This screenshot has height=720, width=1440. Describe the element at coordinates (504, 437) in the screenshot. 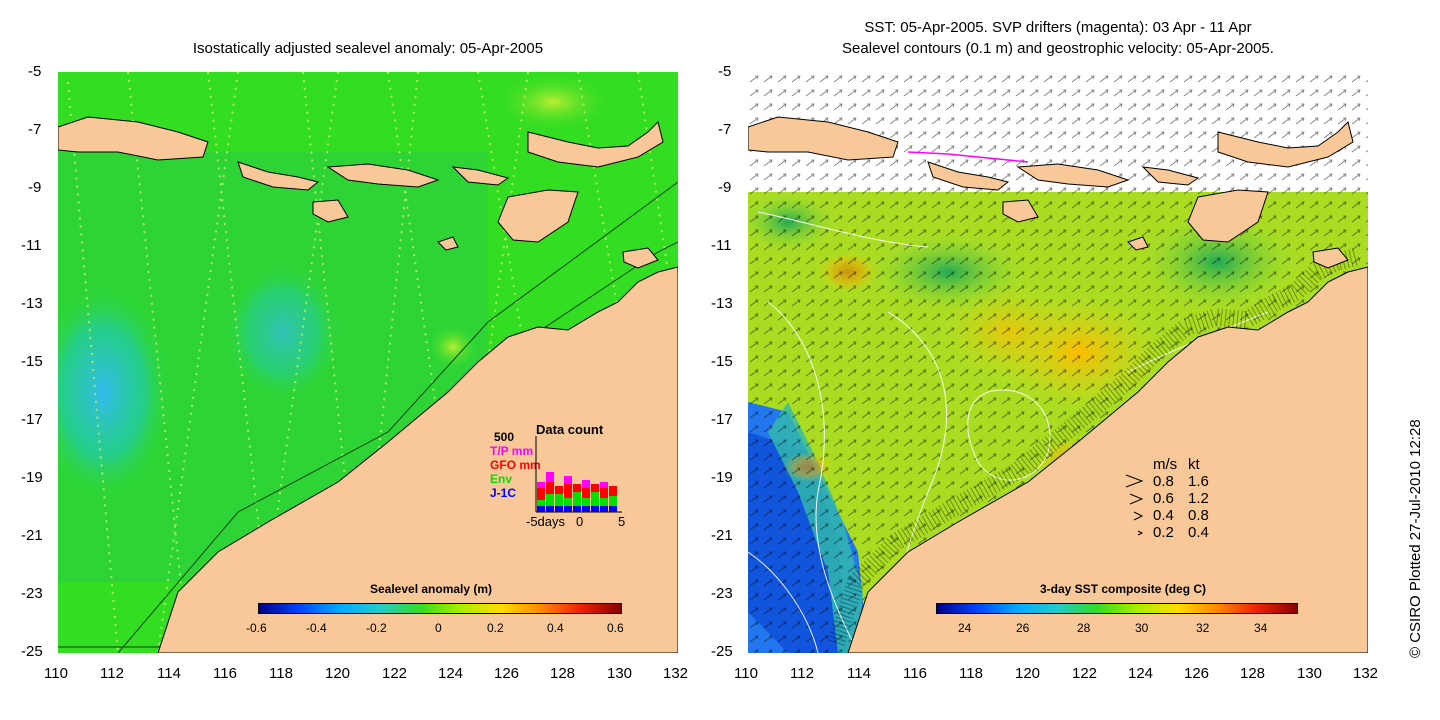

I see `data-count-max: 500` at that location.